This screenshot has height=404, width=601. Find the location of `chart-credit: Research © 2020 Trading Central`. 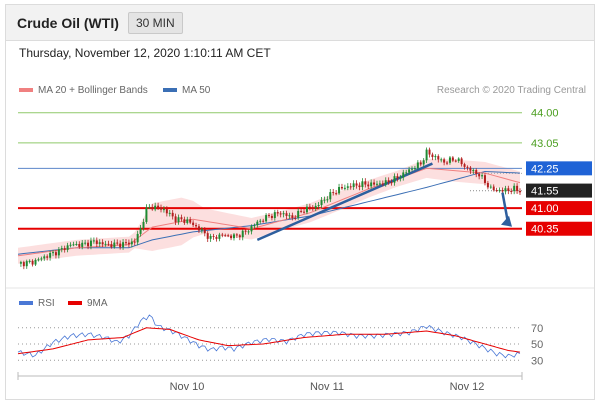

chart-credit: Research © 2020 Trading Central is located at coordinates (511, 90).